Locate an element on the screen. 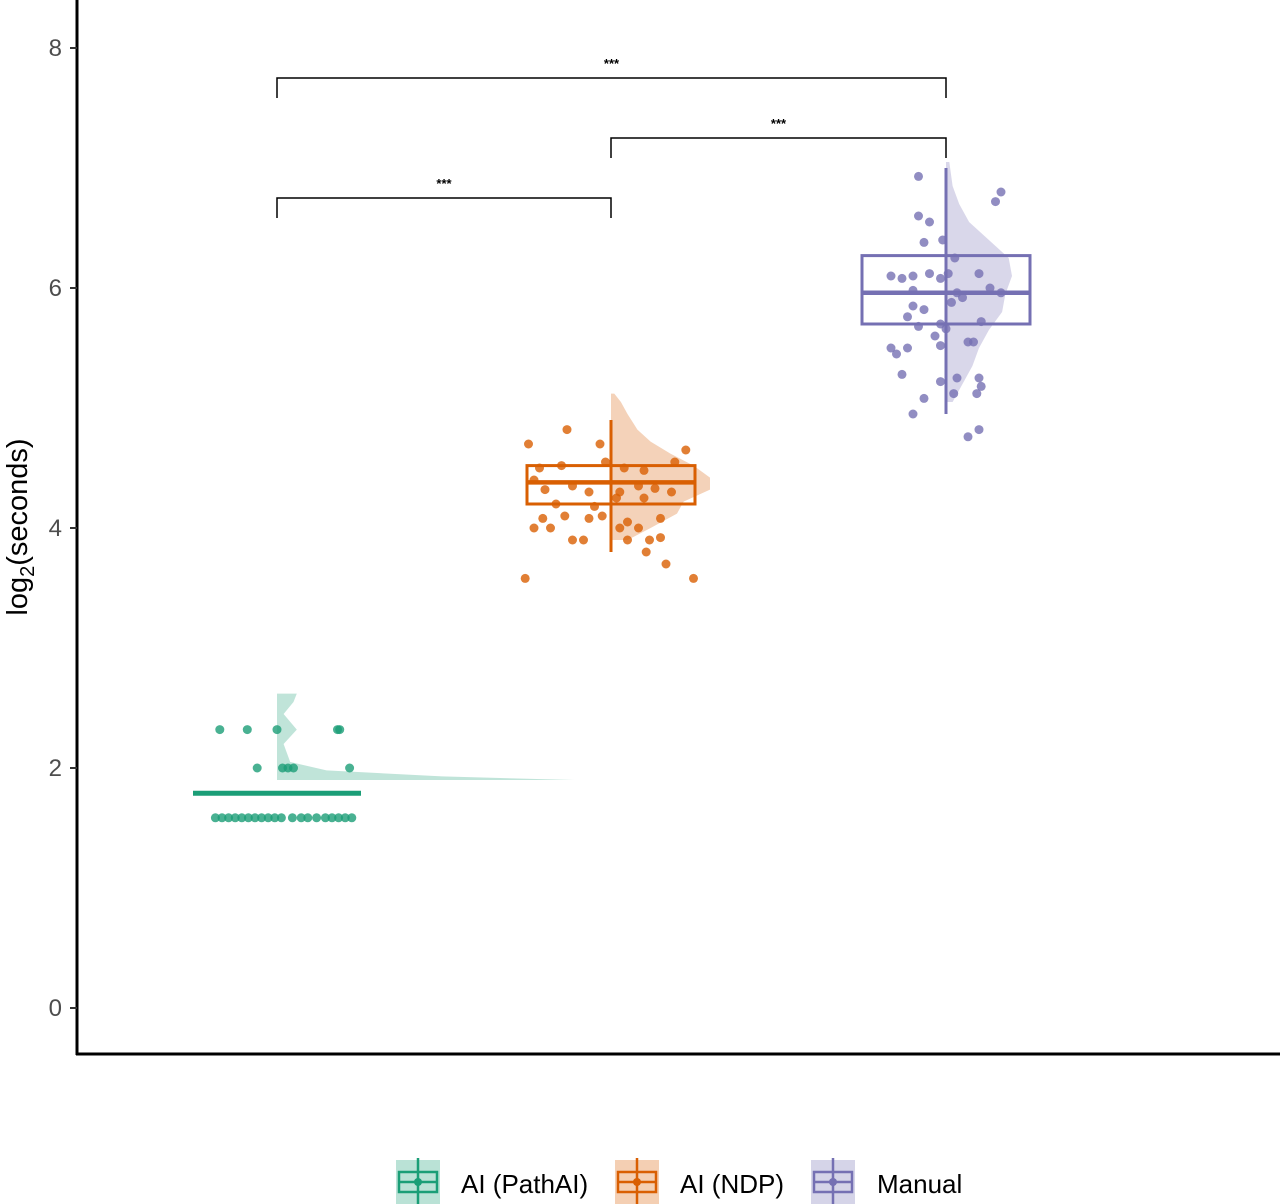  group-manual is located at coordinates (946, 302).